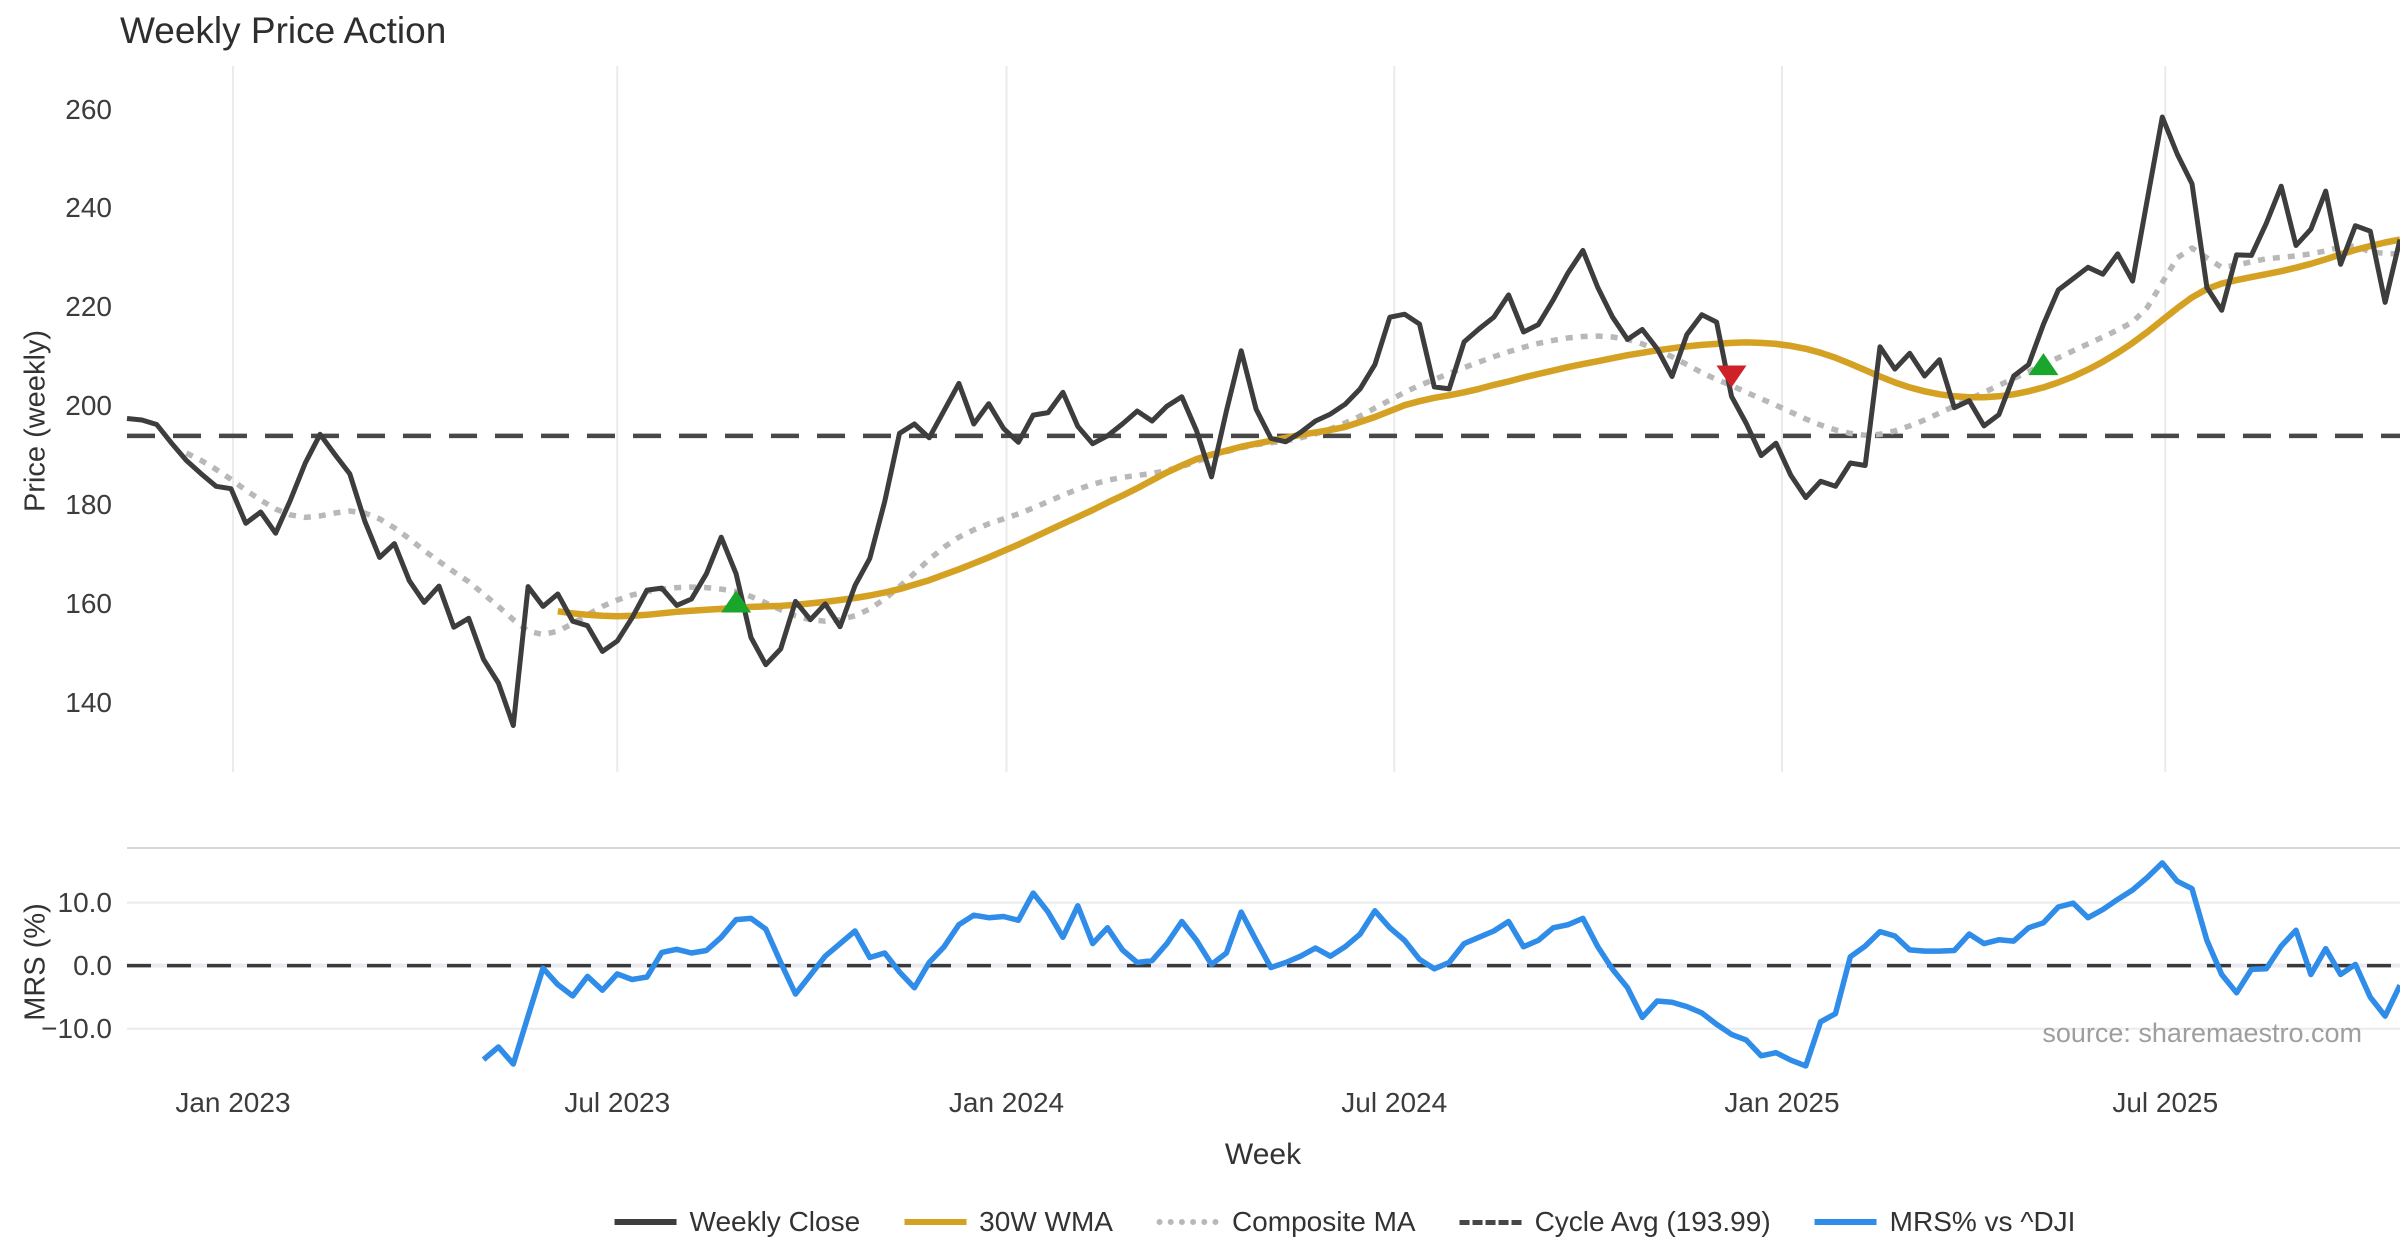  I want to click on wma-30w-line-swatch-icon, so click(935, 1222).